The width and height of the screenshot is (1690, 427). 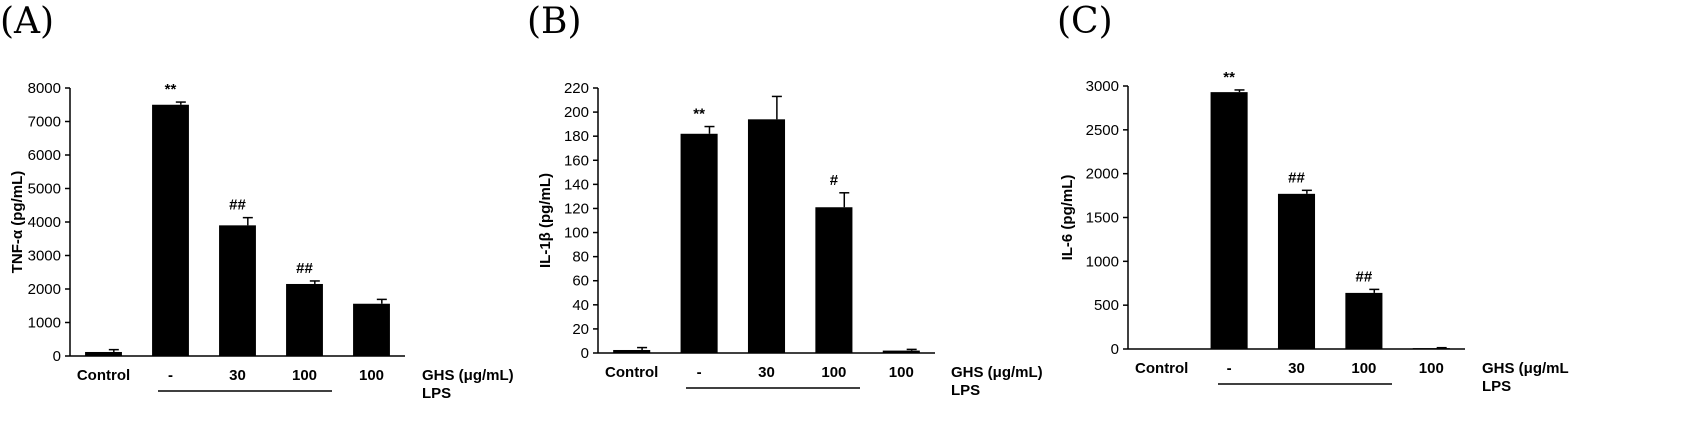 What do you see at coordinates (17, 222) in the screenshot?
I see `y-axis-label: TNF-α (pg/mL)` at bounding box center [17, 222].